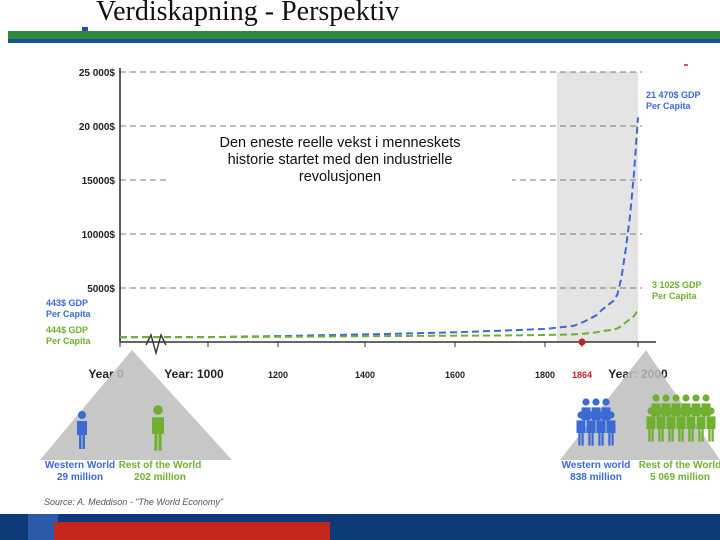 The image size is (720, 540). I want to click on footer-bar, so click(360, 527).